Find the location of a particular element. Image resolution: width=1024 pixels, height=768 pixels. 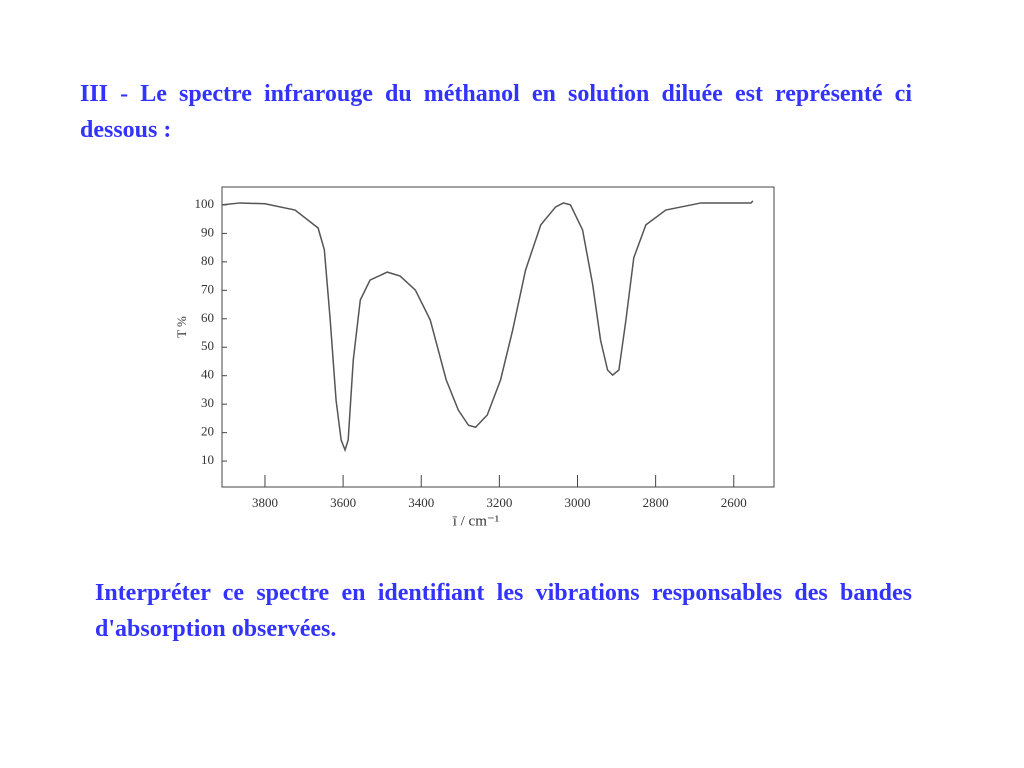

y-tick-label: 10 is located at coordinates (207, 459).